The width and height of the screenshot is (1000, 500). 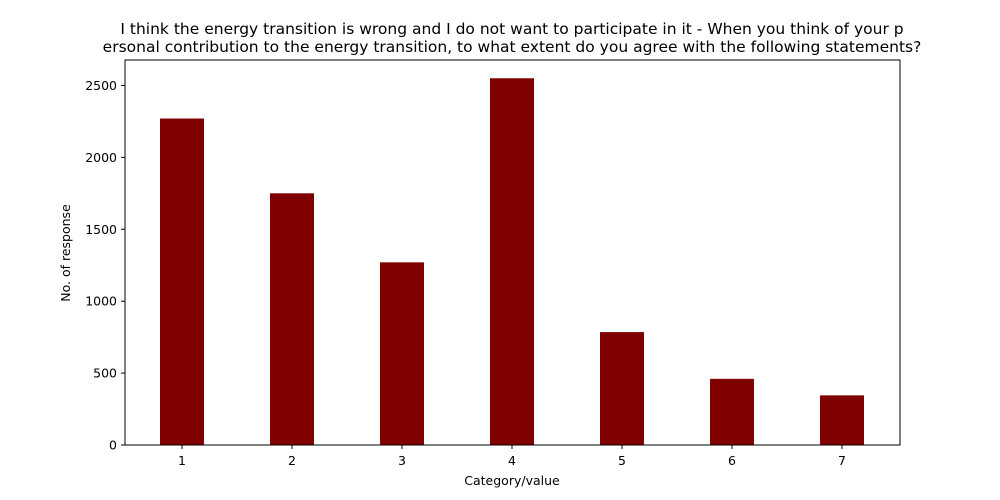 What do you see at coordinates (101, 301) in the screenshot?
I see `y-tick-label-1000: 1000` at bounding box center [101, 301].